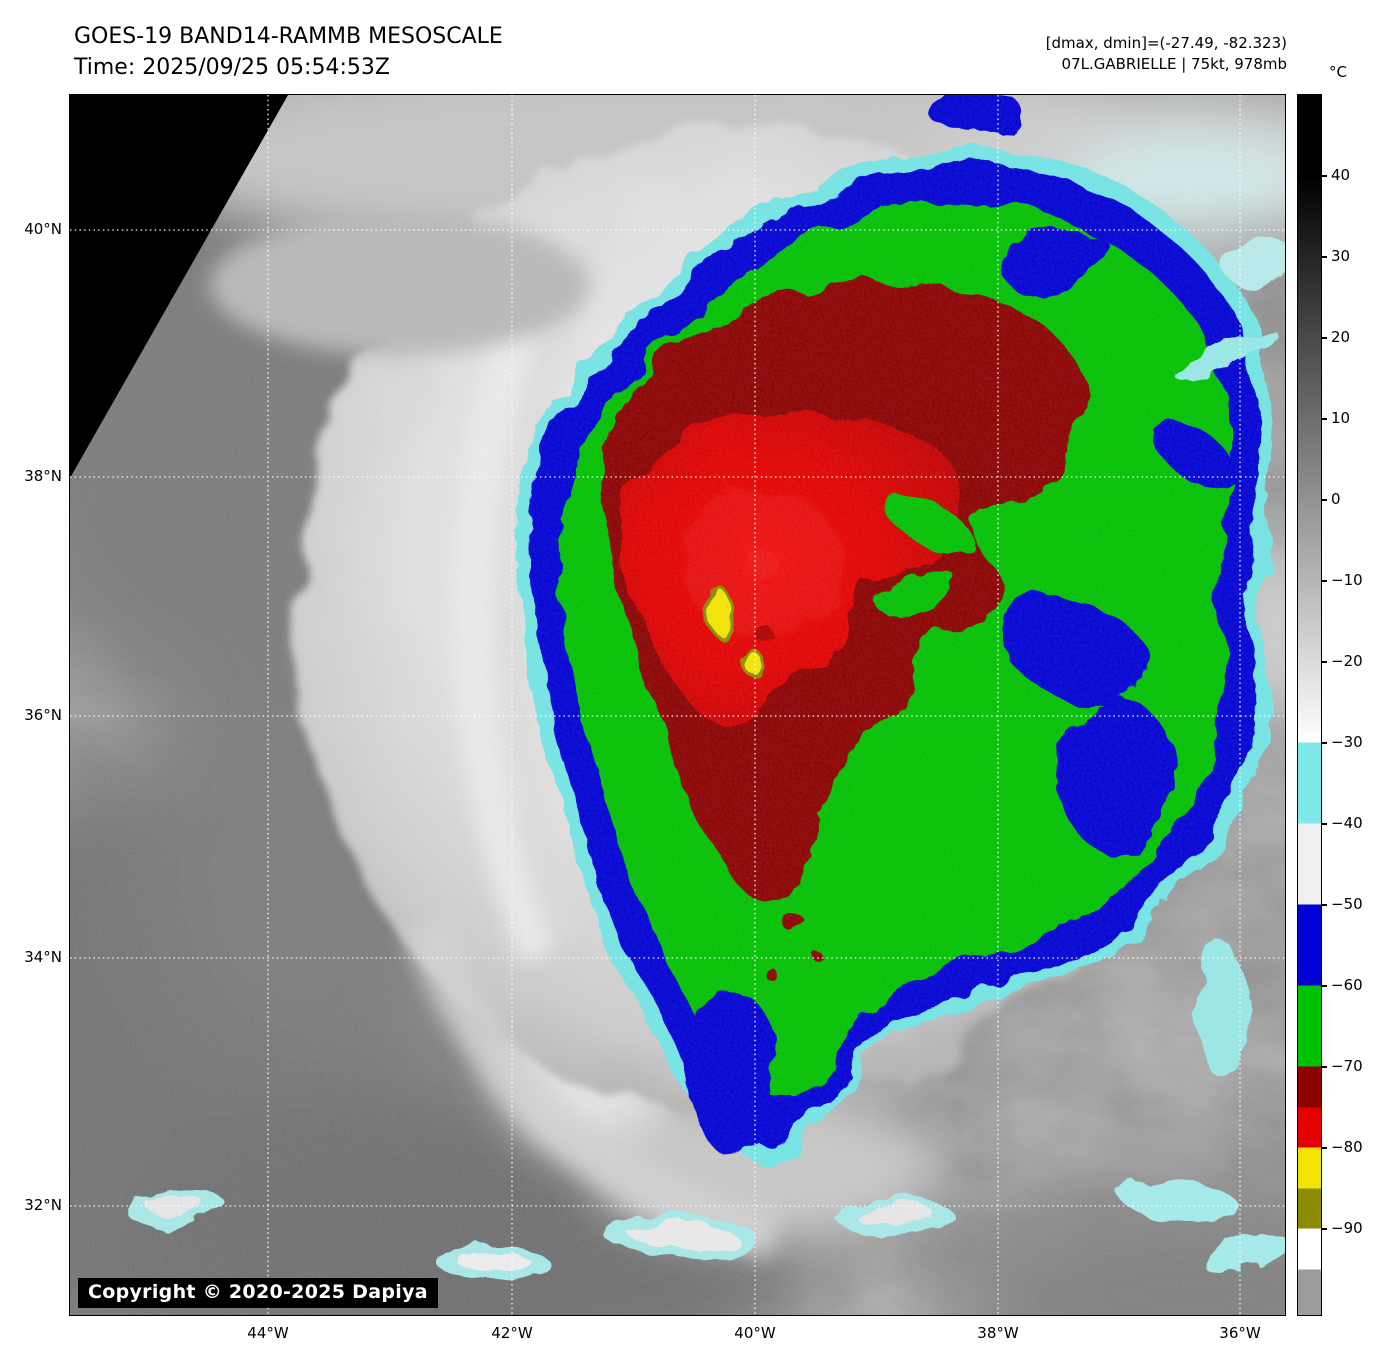 The image size is (1389, 1359). I want to click on colorbar-tick-label: 30, so click(1341, 256).